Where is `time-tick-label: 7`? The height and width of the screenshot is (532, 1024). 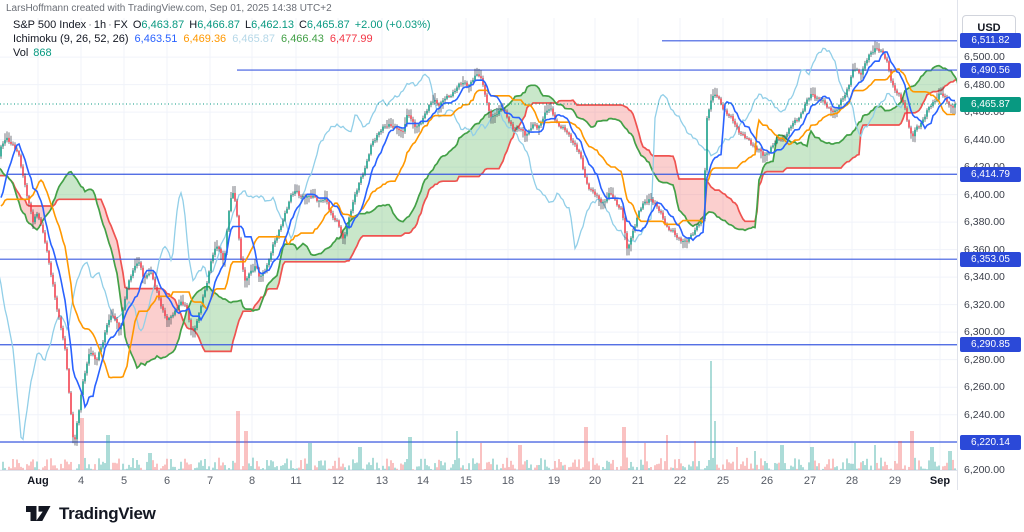
time-tick-label: 7 is located at coordinates (210, 481).